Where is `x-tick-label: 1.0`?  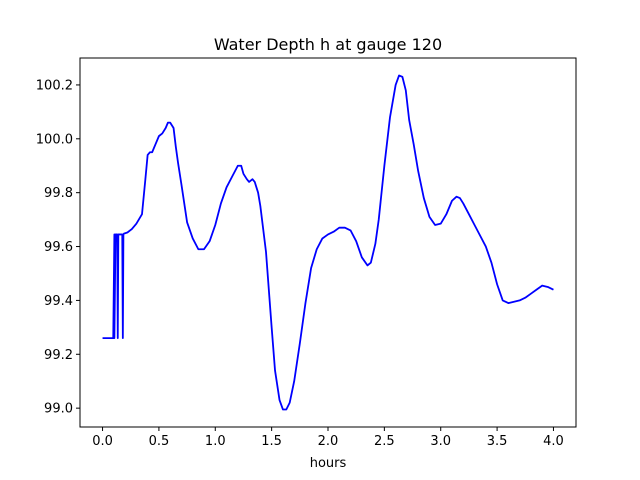
x-tick-label: 1.0 is located at coordinates (215, 441).